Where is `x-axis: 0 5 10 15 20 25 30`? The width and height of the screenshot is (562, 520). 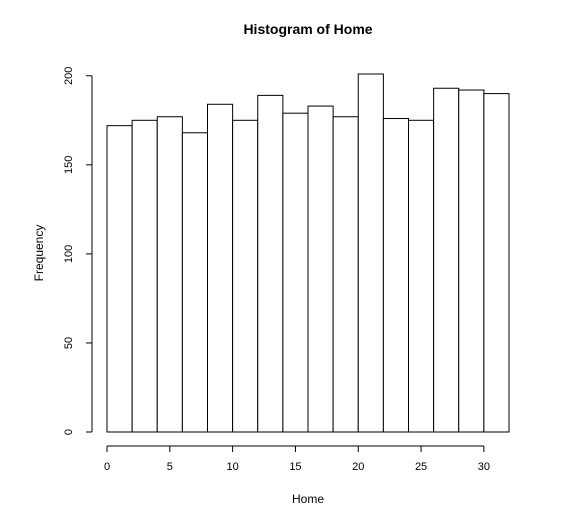 x-axis: 0 5 10 15 20 25 30 is located at coordinates (297, 459).